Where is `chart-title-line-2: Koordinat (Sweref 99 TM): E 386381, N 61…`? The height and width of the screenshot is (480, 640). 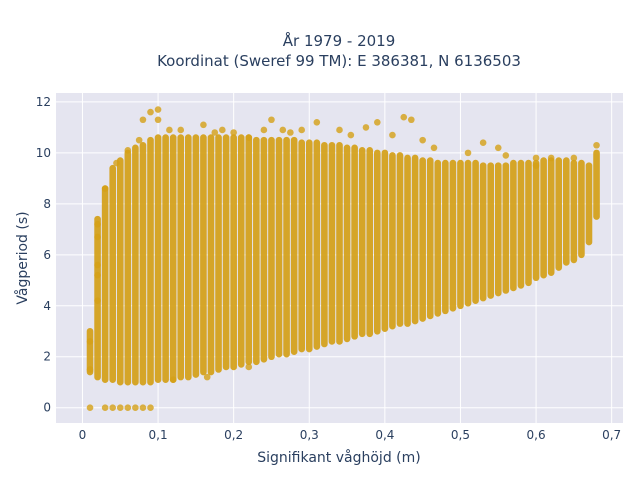 chart-title-line-2: Koordinat (Sweref 99 TM): E 386381, N 61… is located at coordinates (339, 61).